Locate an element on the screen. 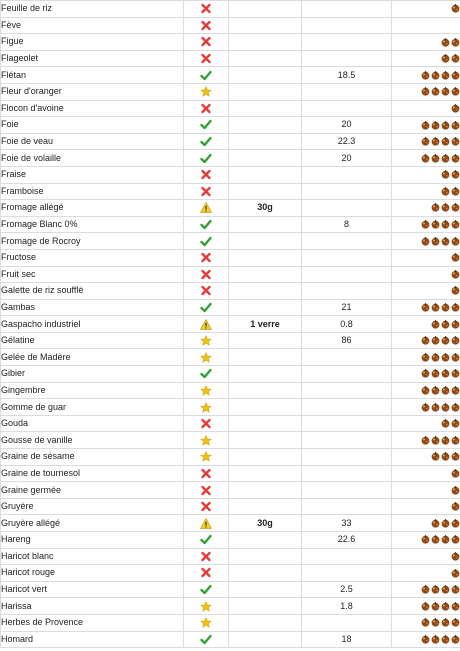  table-row: Foie de volaille 20 is located at coordinates (230, 158).